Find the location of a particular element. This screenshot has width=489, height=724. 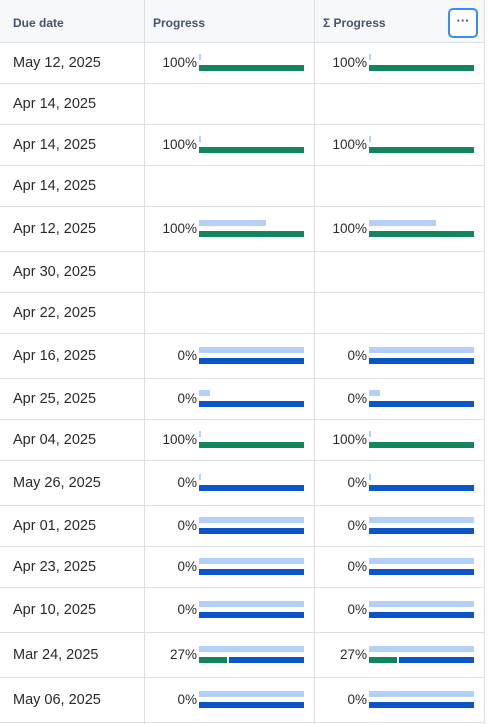

table-row: Apr 23, 2025 0% 0% is located at coordinates (244, 567).